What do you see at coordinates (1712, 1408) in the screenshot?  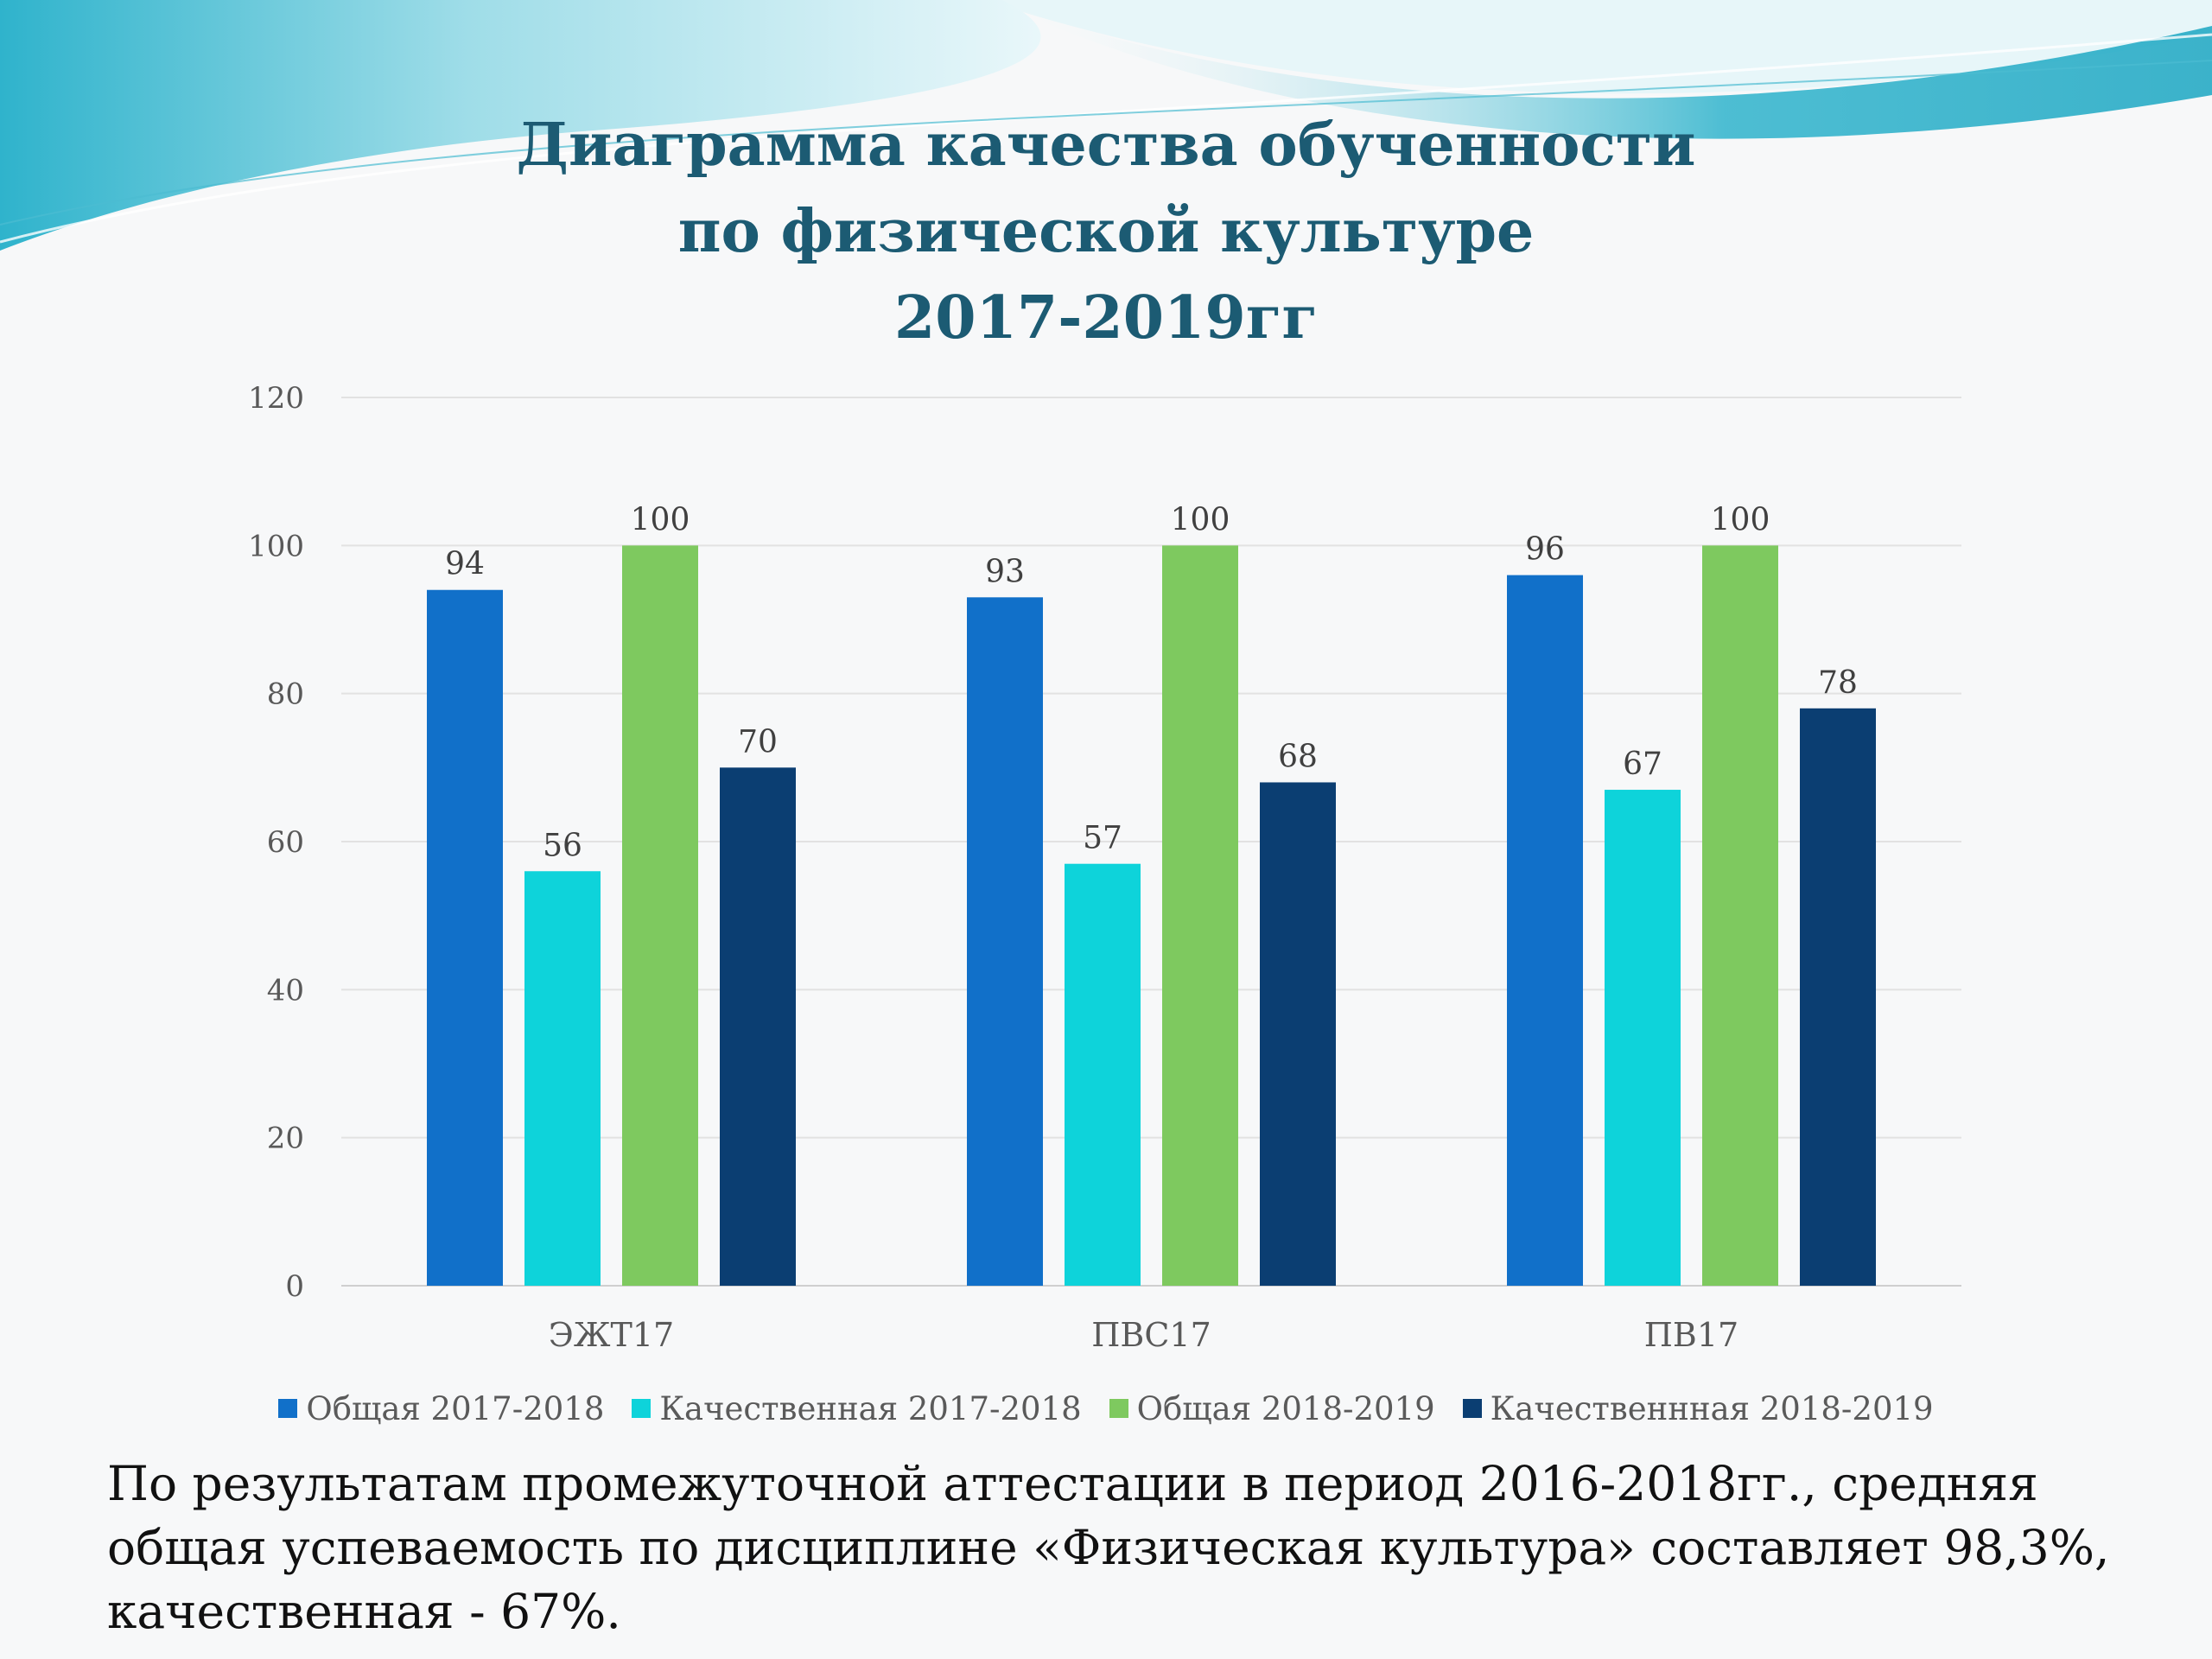 I see `legend-label: Качественнная 2018-2019` at bounding box center [1712, 1408].